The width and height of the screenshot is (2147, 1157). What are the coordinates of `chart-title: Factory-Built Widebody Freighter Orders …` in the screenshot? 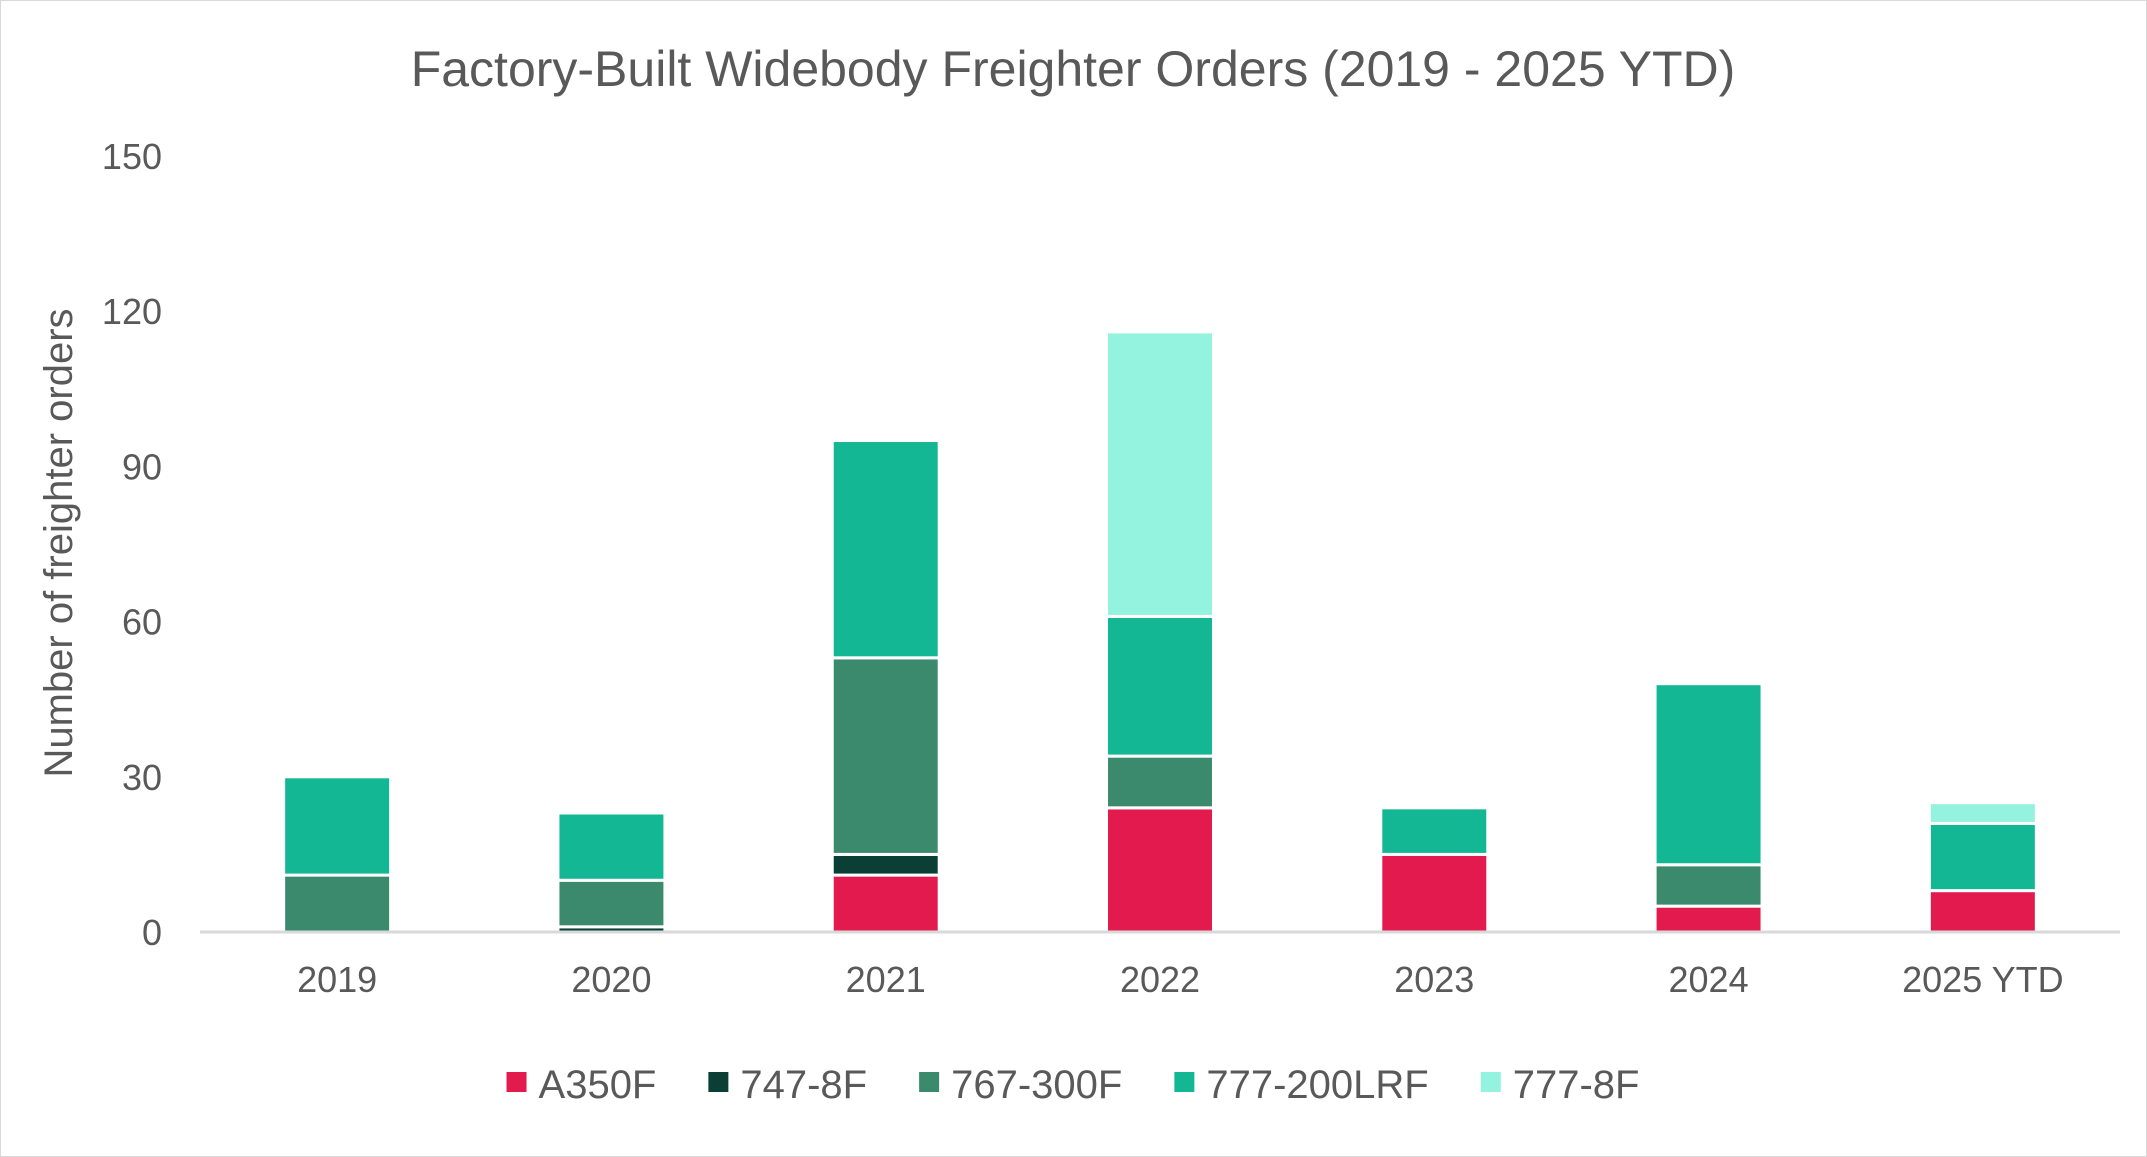 It's located at (1073, 69).